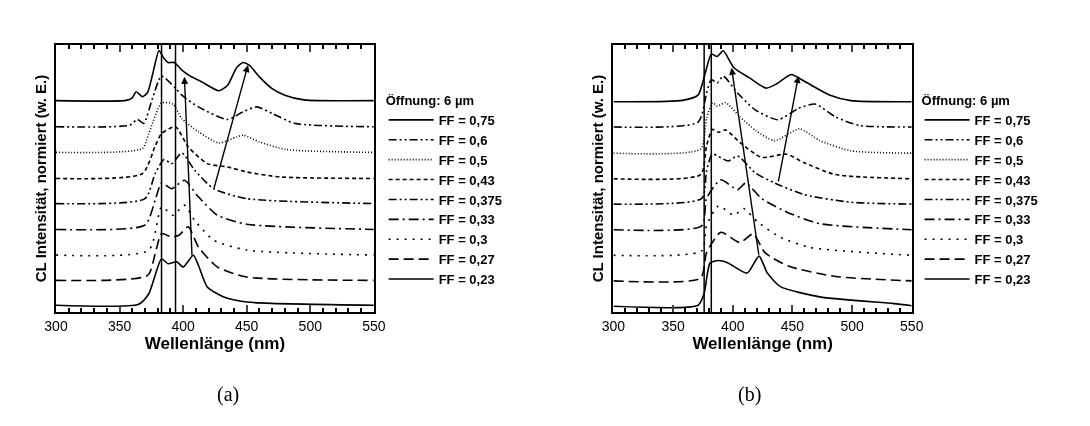 The height and width of the screenshot is (426, 1090). I want to click on text: (b), so click(750, 394).